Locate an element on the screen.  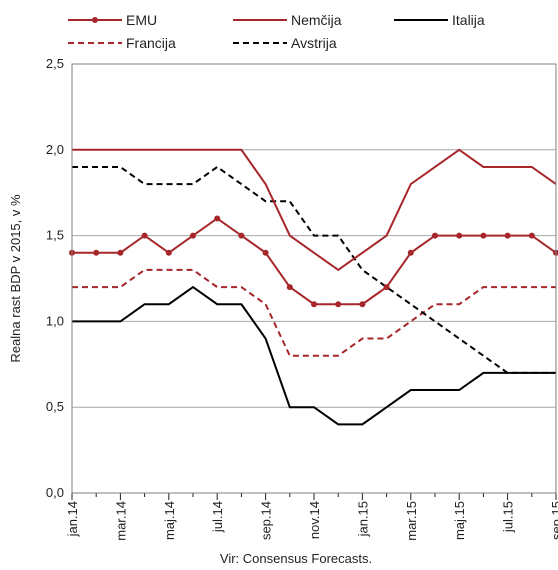
legend-label: Nemčija is located at coordinates (316, 20).